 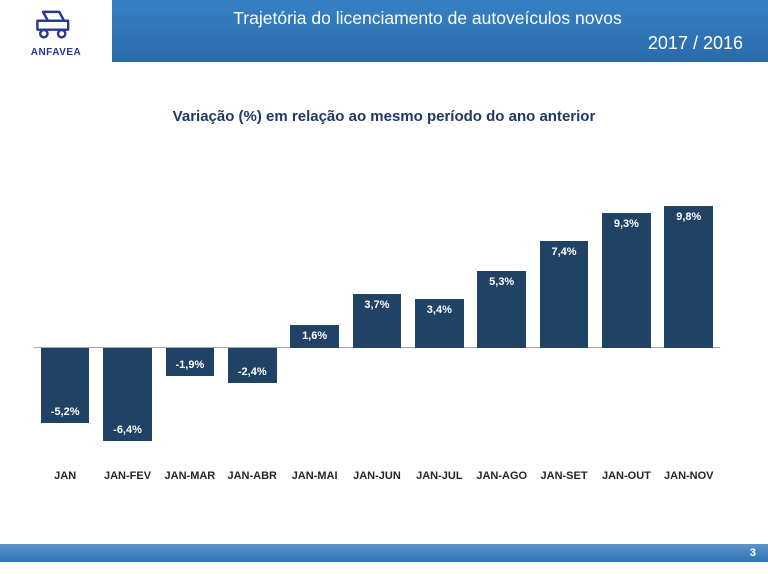 I want to click on chart-column: -1,9%, so click(x=190, y=315).